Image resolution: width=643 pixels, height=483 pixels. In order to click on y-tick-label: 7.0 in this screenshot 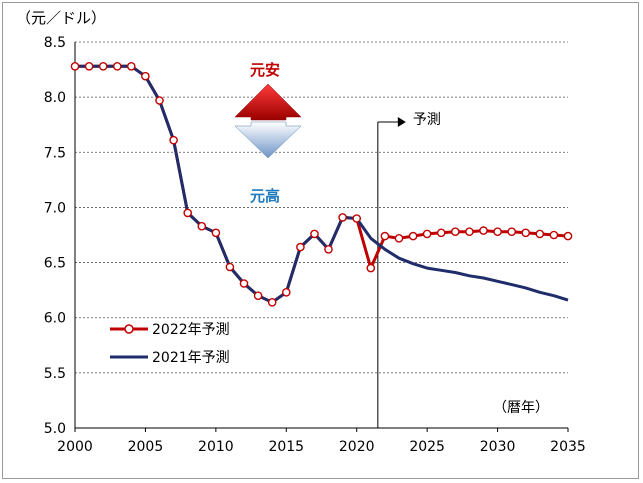, I will do `click(55, 208)`.